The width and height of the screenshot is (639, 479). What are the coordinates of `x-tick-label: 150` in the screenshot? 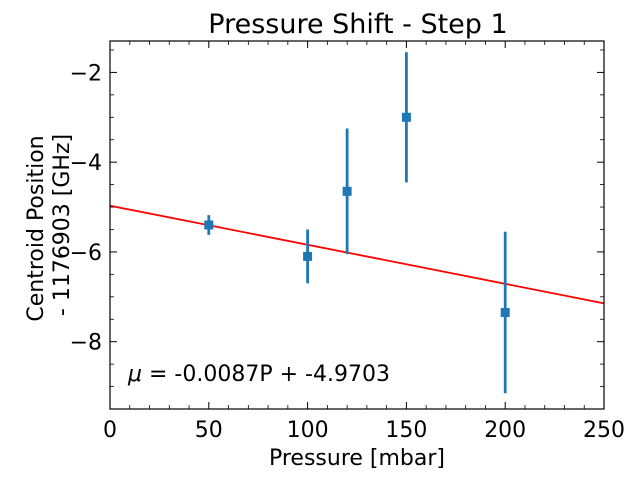 It's located at (406, 430).